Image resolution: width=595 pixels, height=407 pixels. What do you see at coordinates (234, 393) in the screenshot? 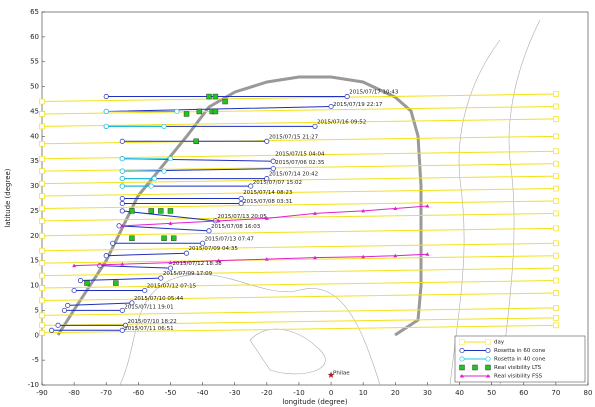
I see `x-tick-label: -30` at bounding box center [234, 393].